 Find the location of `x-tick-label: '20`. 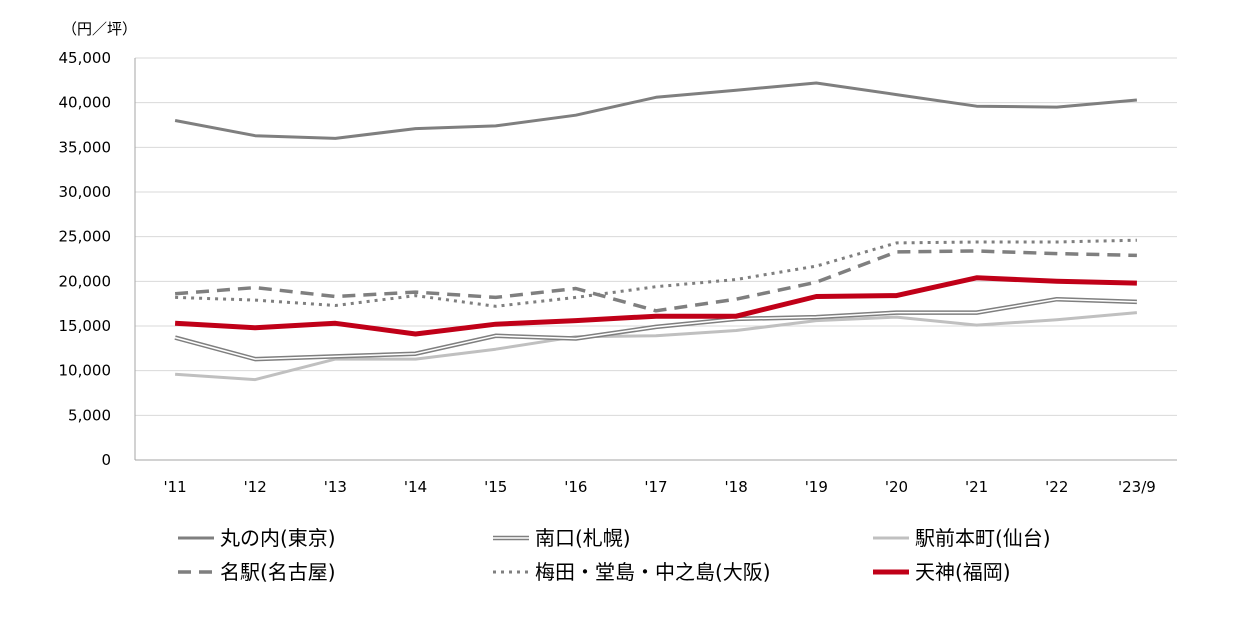

x-tick-label: '20 is located at coordinates (896, 487).